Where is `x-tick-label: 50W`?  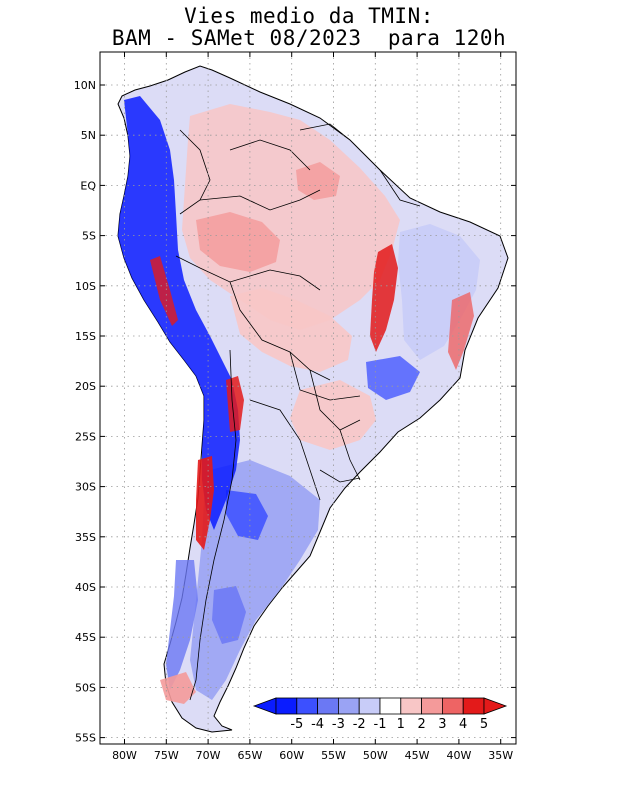 x-tick-label: 50W is located at coordinates (375, 755).